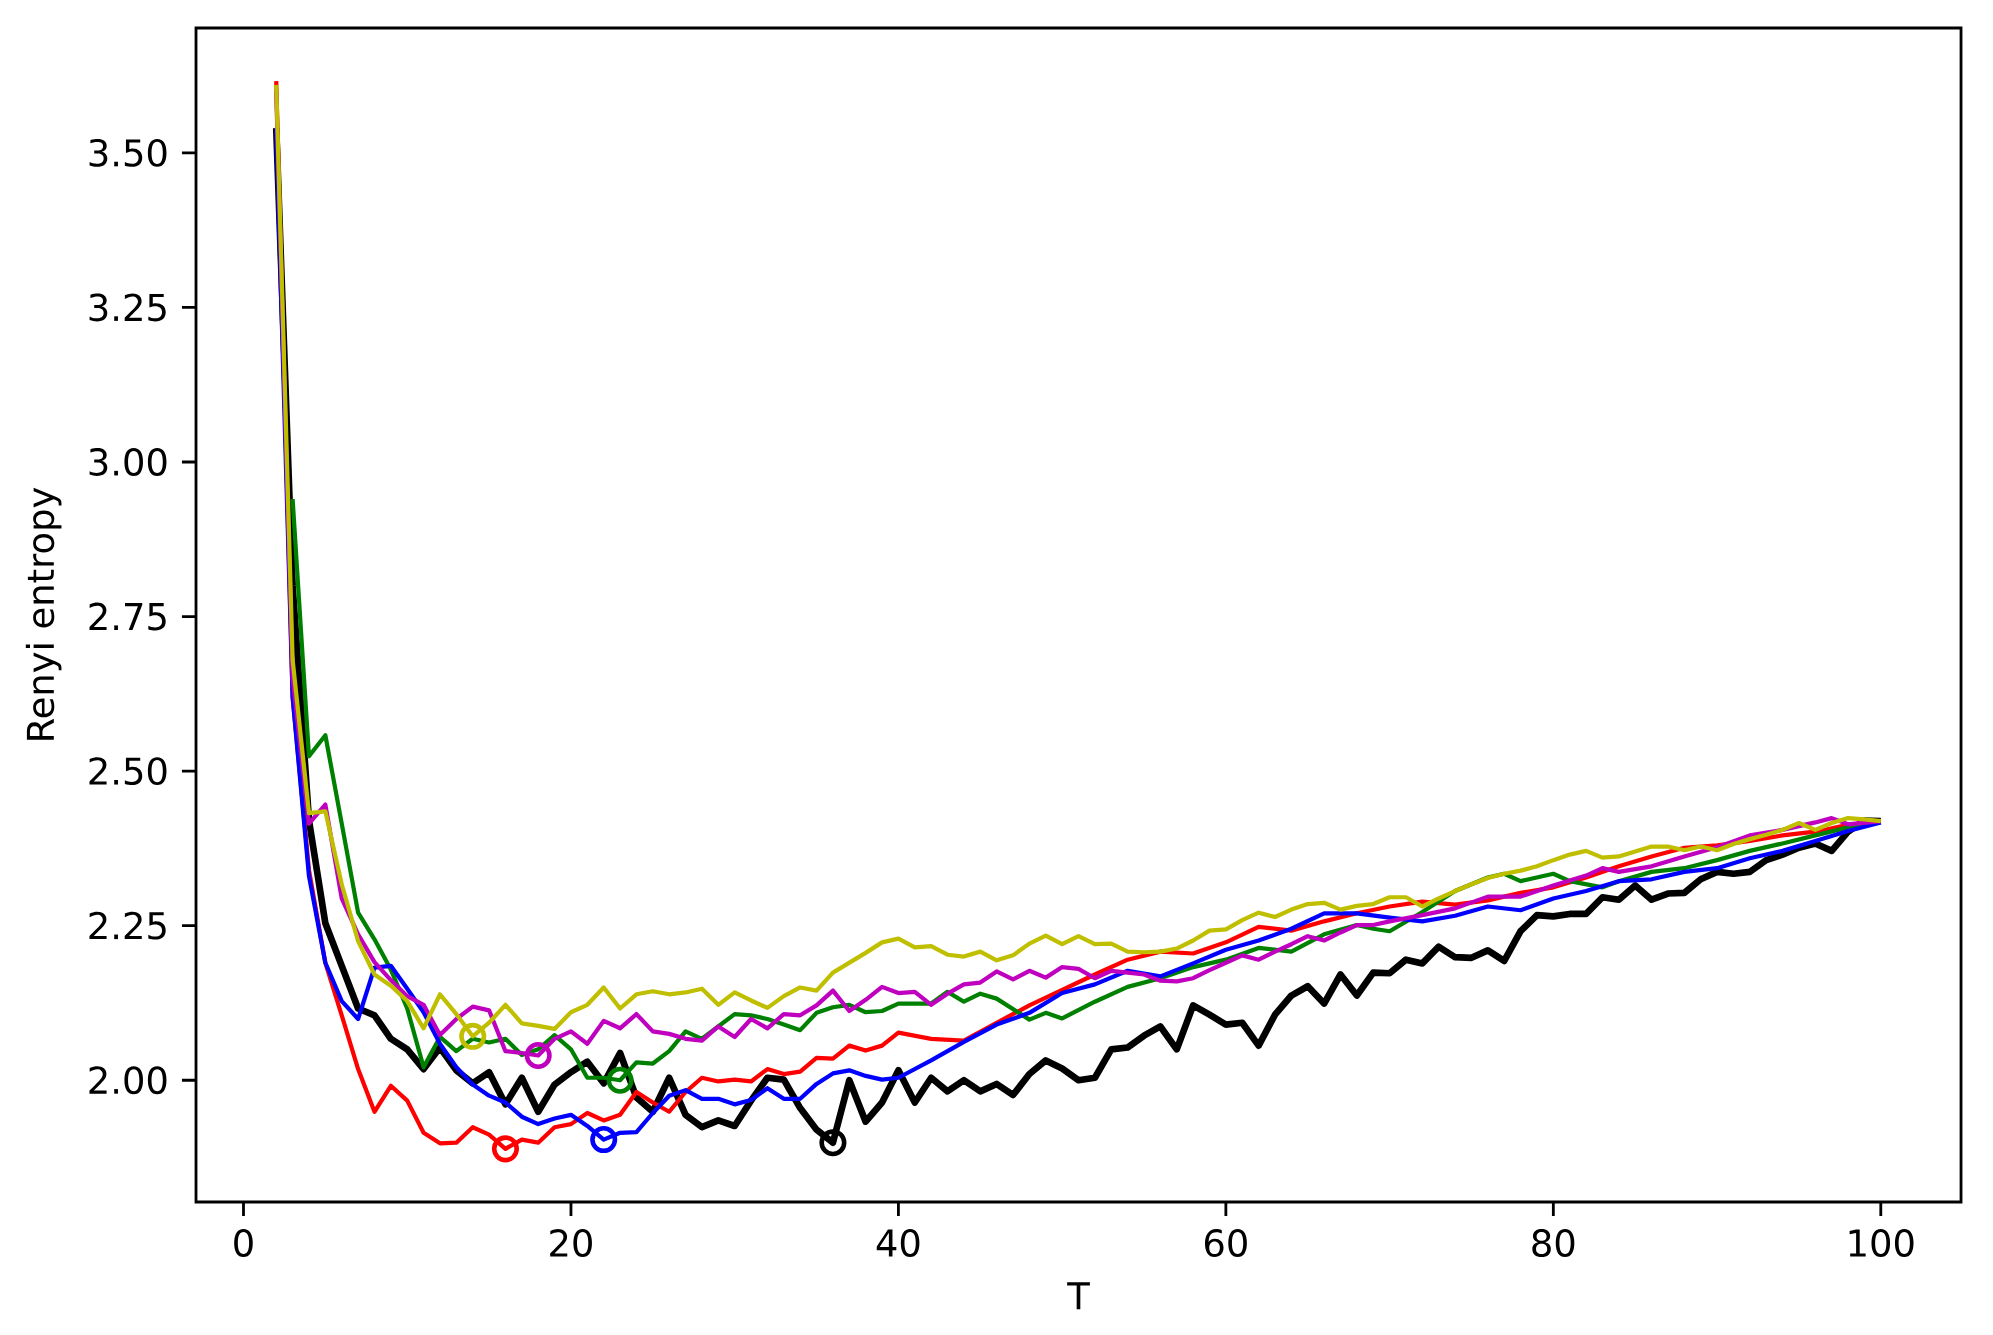  Describe the element at coordinates (1881, 1243) in the screenshot. I see `x-tick-label: 100` at that location.